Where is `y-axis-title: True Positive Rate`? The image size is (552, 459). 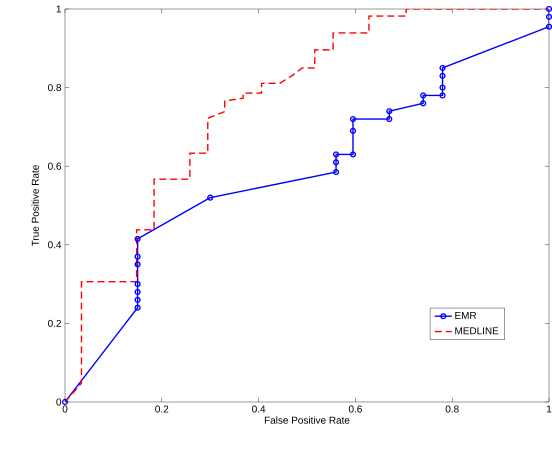 y-axis-title: True Positive Rate is located at coordinates (35, 205).